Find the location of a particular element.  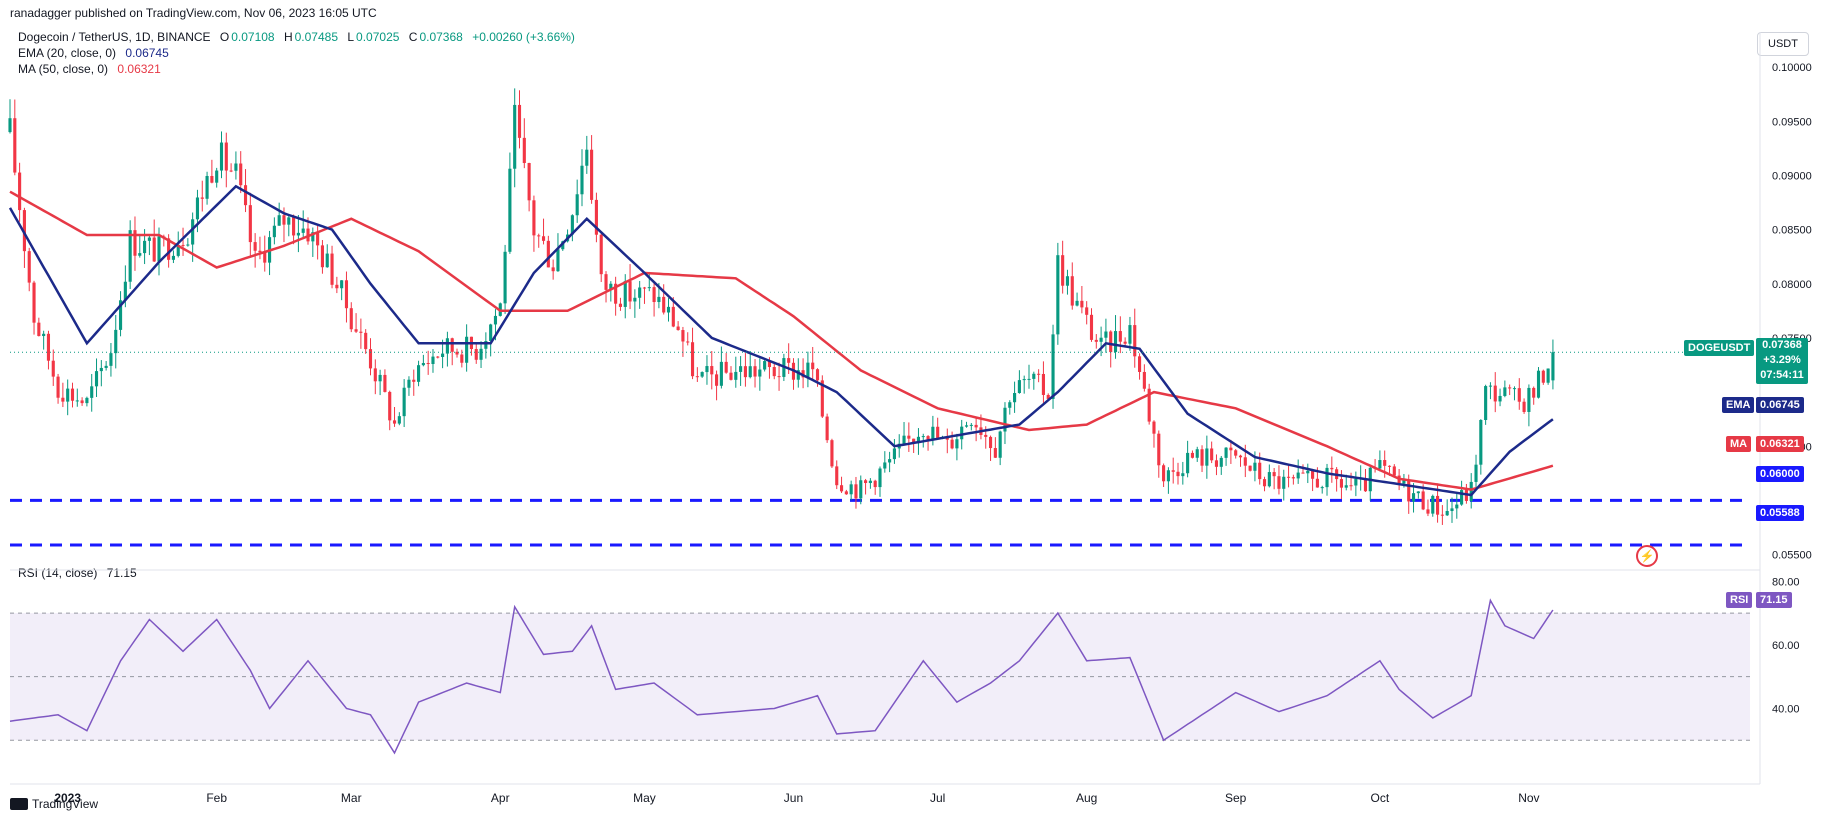

ma-legend: MA (50, close, 0) 0.06321 is located at coordinates (89, 69).